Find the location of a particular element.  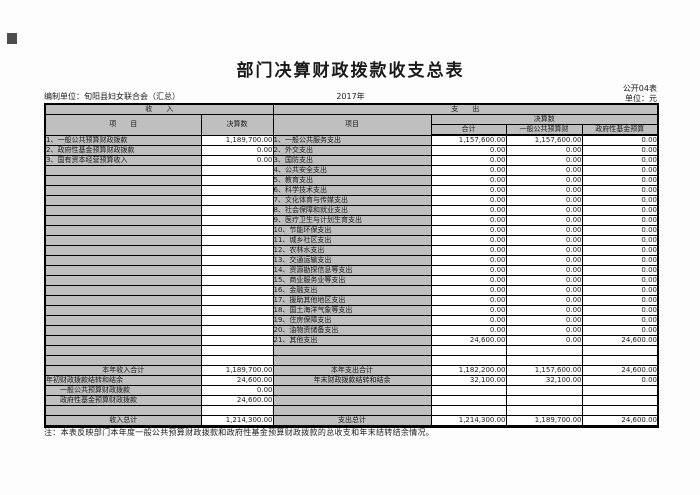

expense-item-cell: 7、文化体育与传媒支出 is located at coordinates (352, 200).